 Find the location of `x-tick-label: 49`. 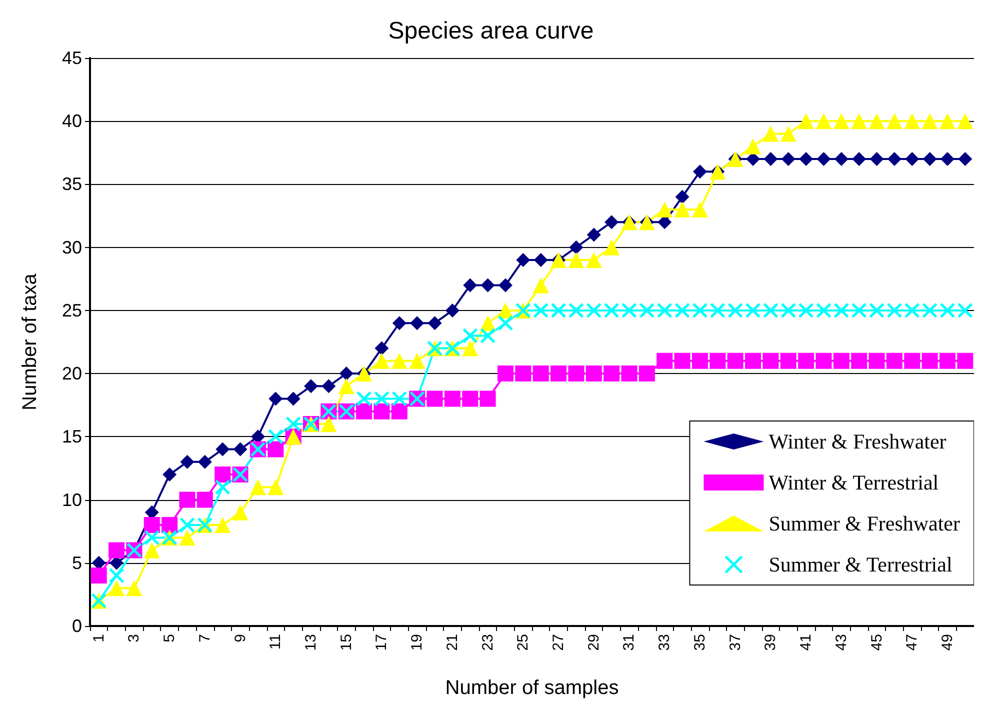

x-tick-label: 49 is located at coordinates (947, 642).